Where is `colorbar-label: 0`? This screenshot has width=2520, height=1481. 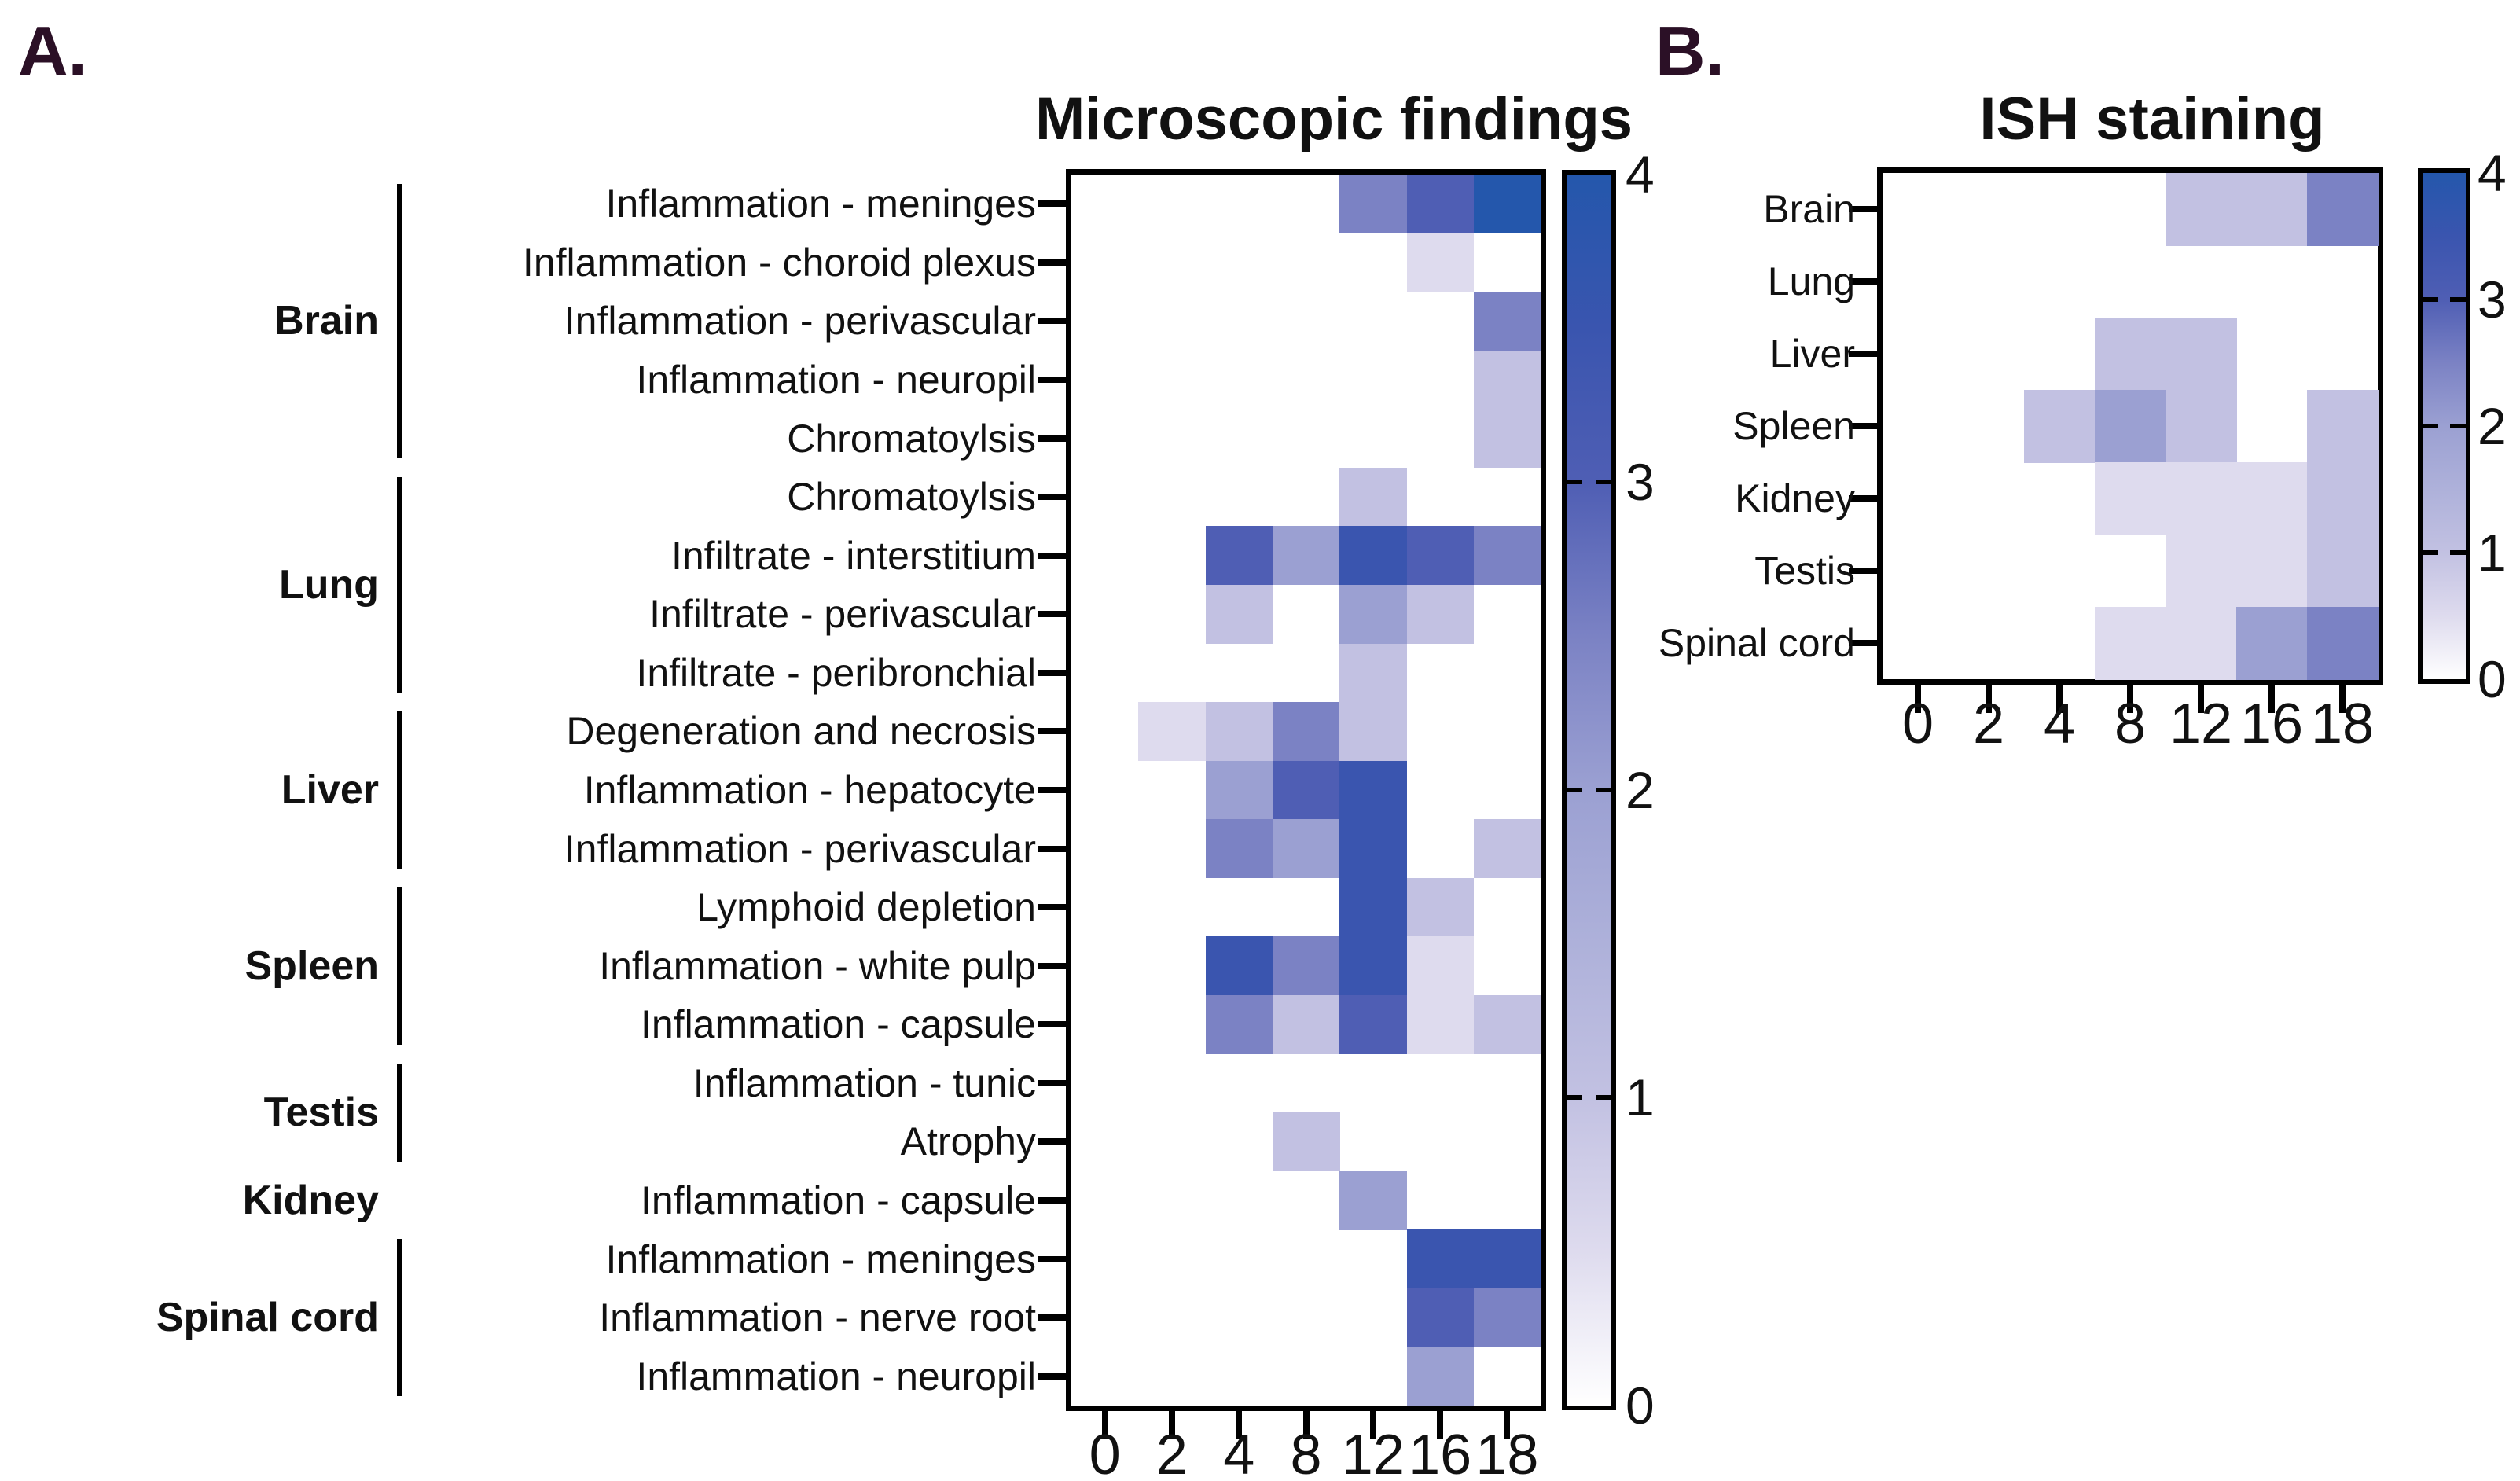
colorbar-label: 0 is located at coordinates (2492, 679).